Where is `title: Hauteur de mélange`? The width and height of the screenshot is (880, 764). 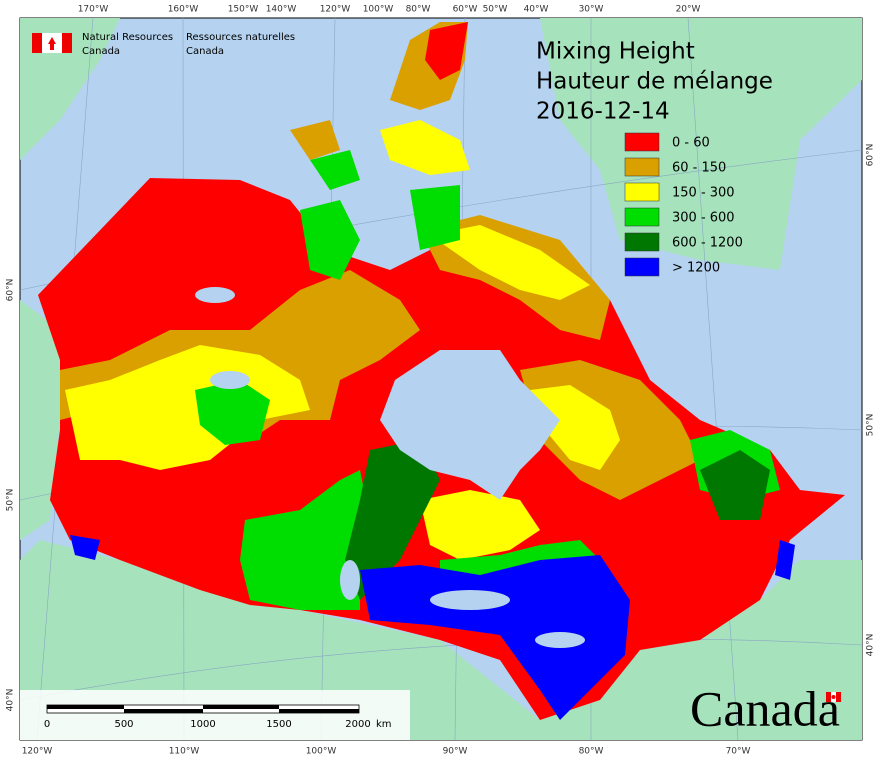
title: Hauteur de mélange is located at coordinates (654, 82).